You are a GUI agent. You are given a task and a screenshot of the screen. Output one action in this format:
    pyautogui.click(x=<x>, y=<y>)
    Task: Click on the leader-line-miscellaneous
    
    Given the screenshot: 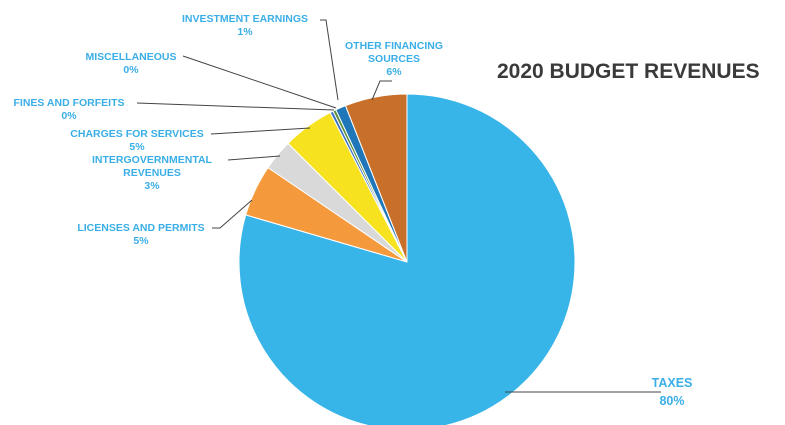 What is the action you would take?
    pyautogui.click(x=259, y=82)
    